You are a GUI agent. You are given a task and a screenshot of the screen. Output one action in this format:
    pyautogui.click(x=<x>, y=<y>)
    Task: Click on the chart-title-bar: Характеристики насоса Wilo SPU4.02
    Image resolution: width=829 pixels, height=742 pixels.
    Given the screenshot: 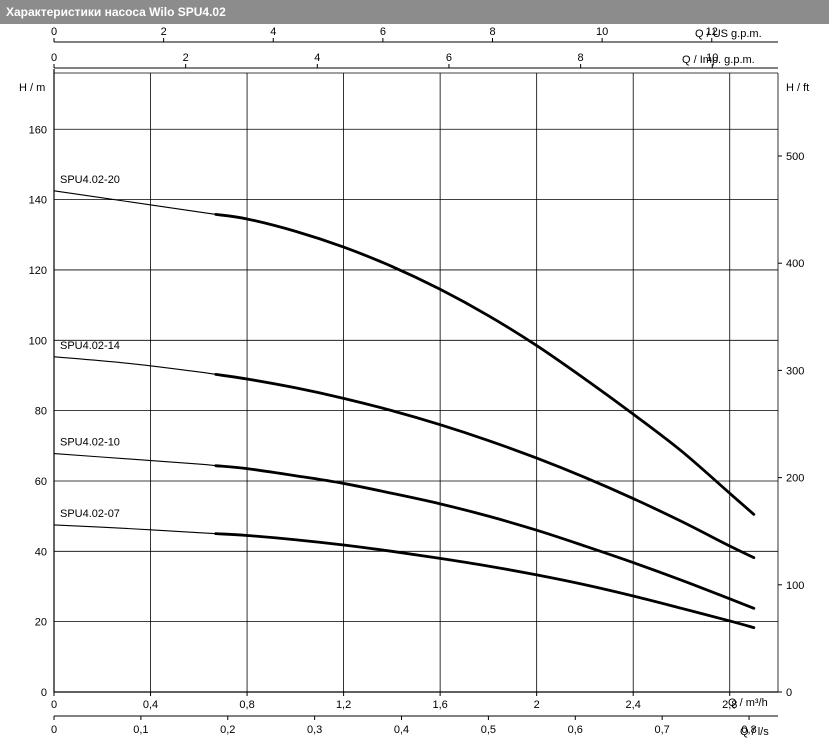 What is the action you would take?
    pyautogui.click(x=414, y=12)
    